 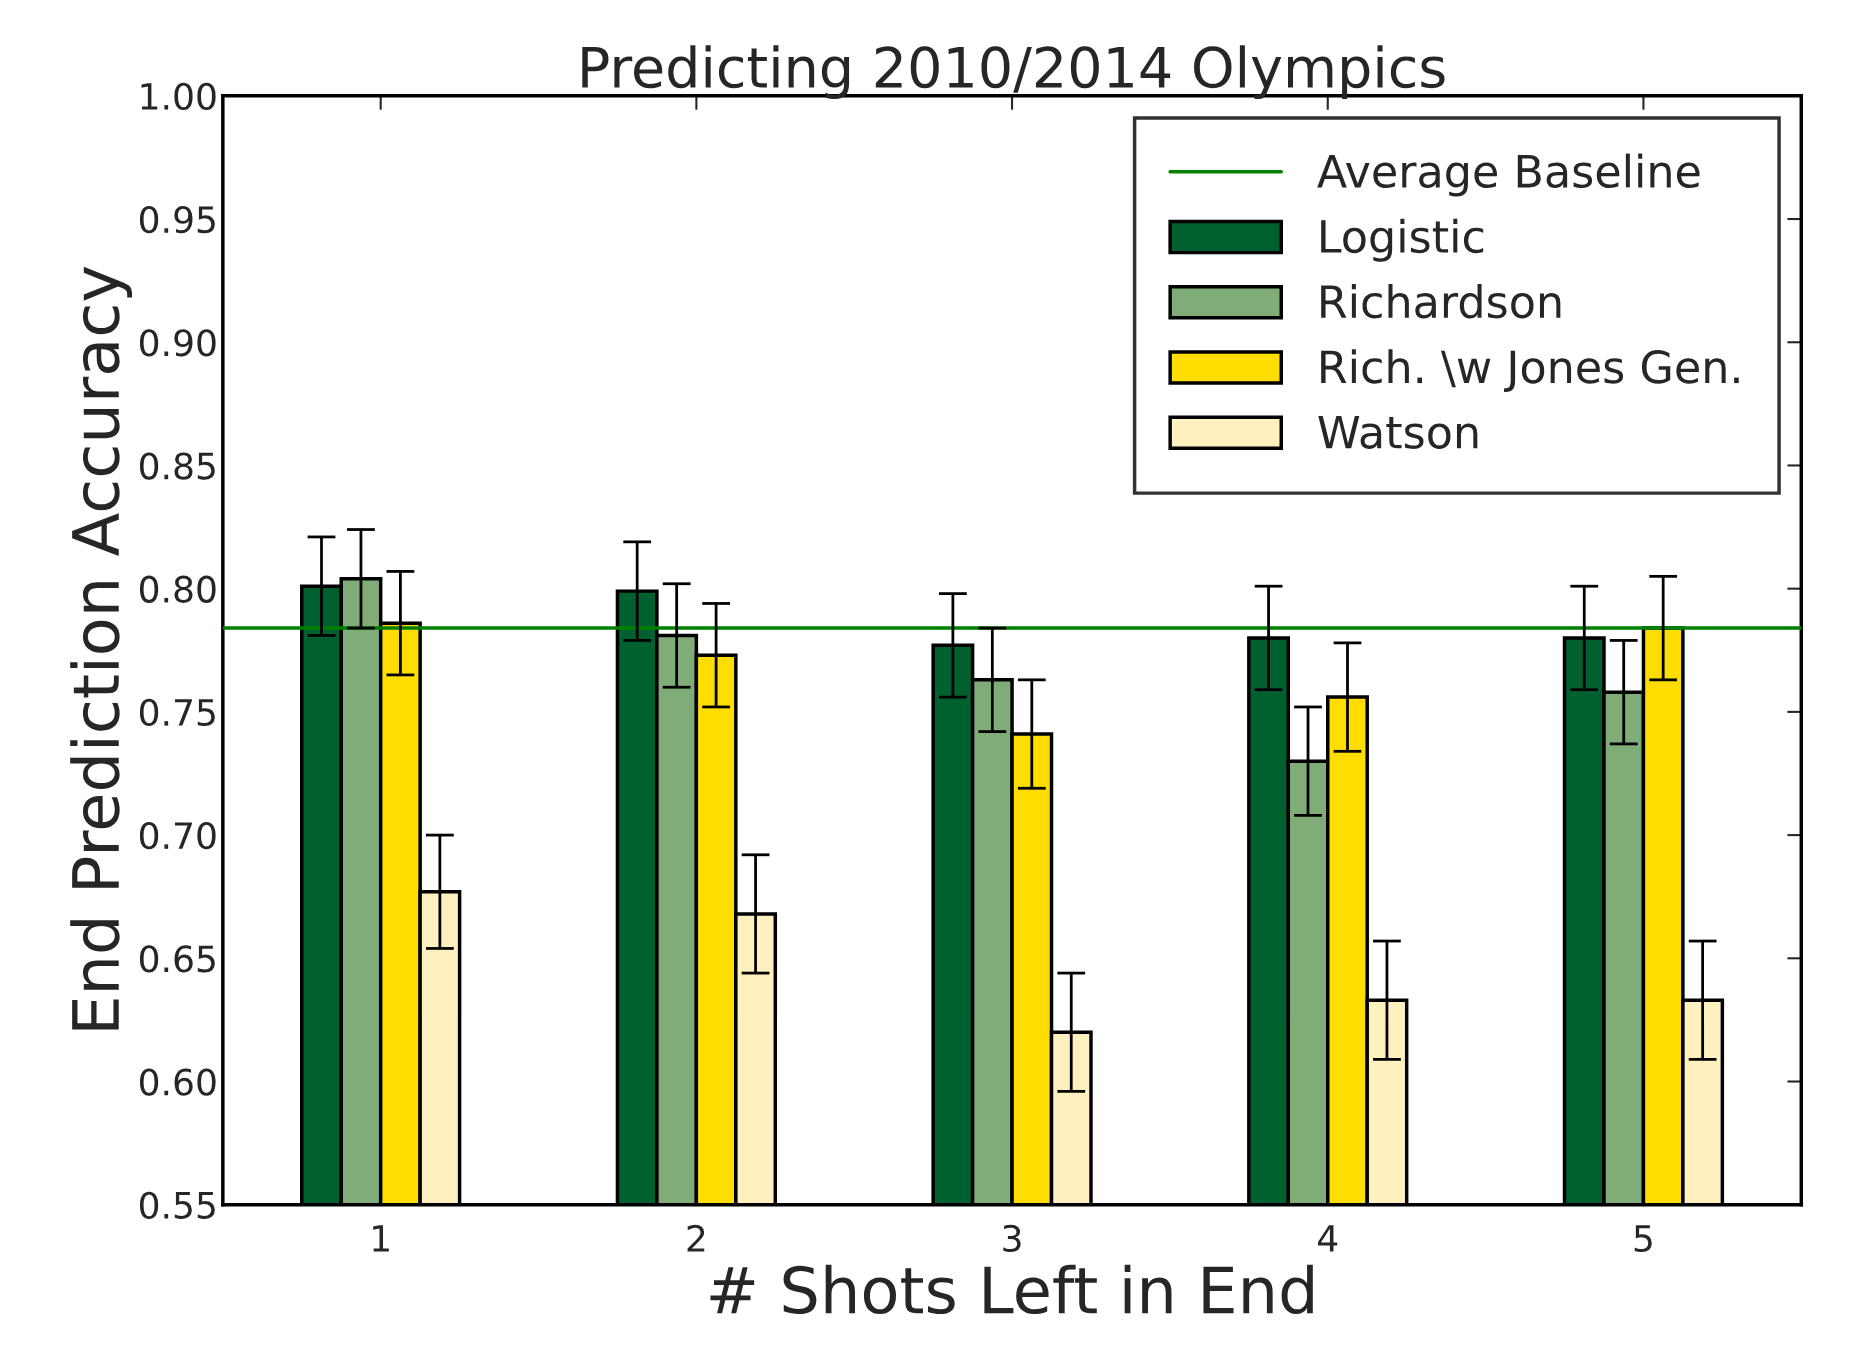 I want to click on x-axis-title: # Shots Left in End, so click(x=1011, y=1289).